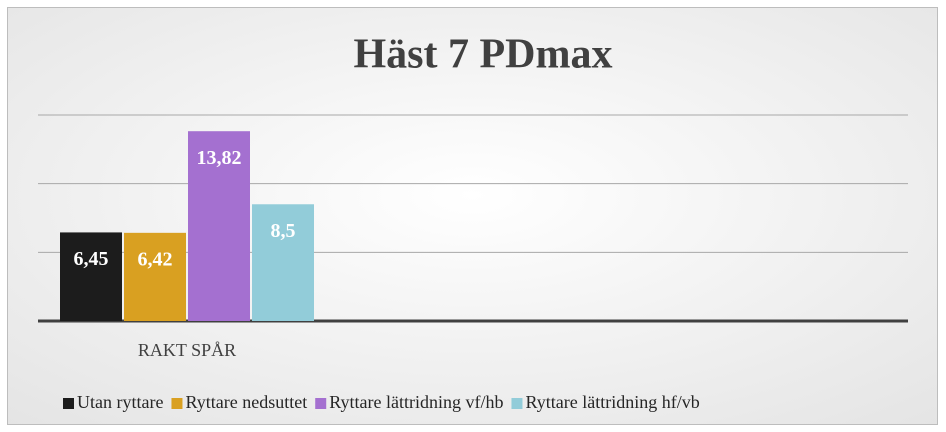 The width and height of the screenshot is (946, 432). What do you see at coordinates (219, 158) in the screenshot?
I see `data-label: 13,82` at bounding box center [219, 158].